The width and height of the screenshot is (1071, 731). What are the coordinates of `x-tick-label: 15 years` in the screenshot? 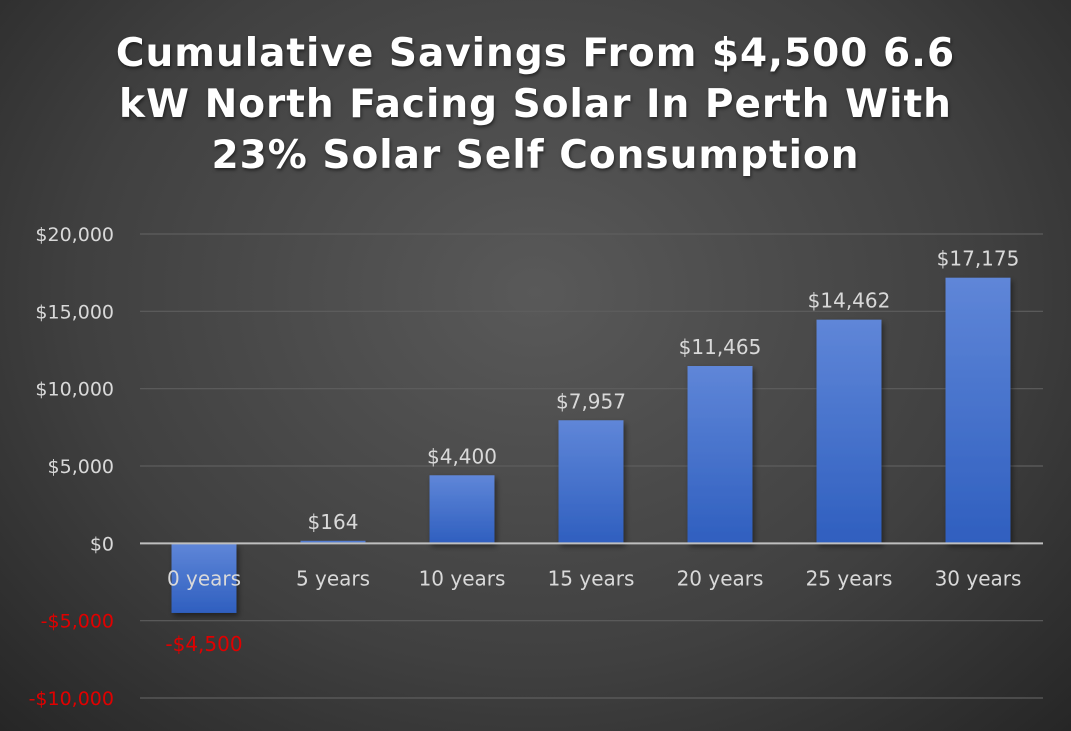 It's located at (591, 578).